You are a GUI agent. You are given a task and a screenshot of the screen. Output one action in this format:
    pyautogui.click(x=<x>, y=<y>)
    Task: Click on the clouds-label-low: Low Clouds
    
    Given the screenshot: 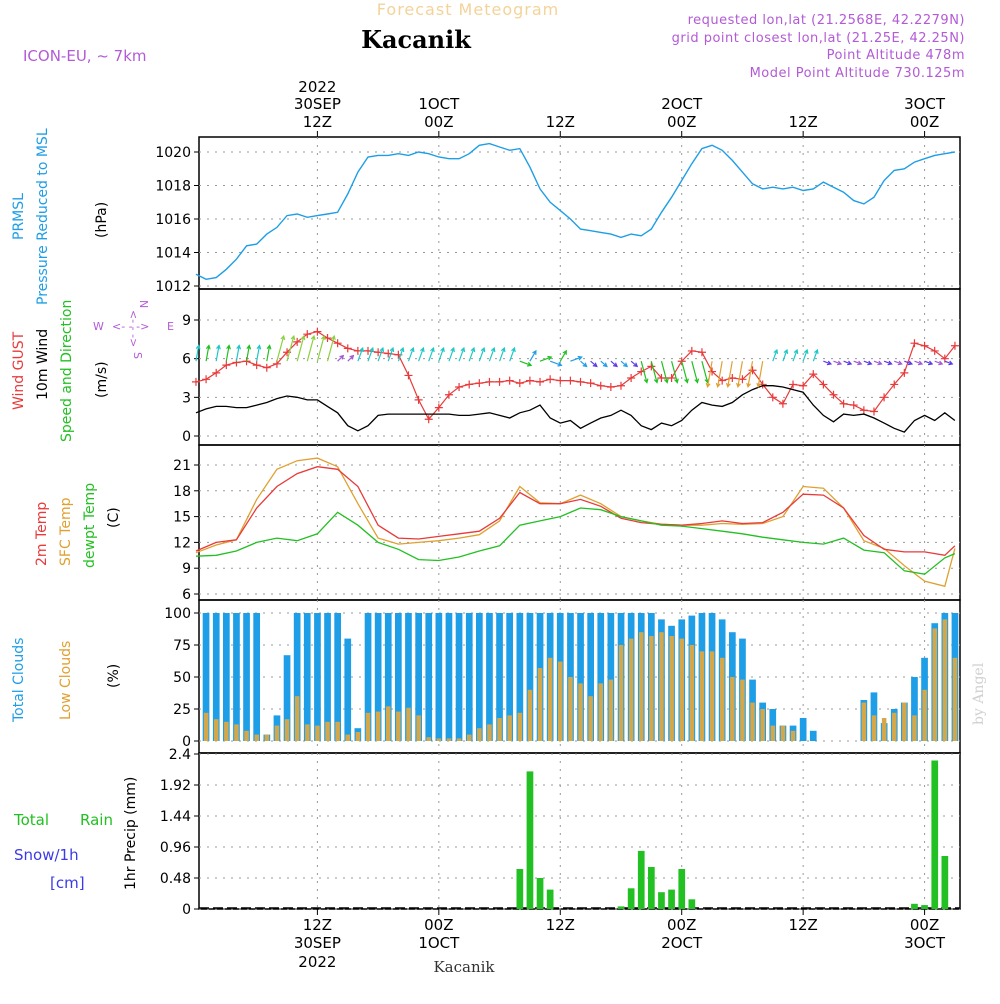 What is the action you would take?
    pyautogui.click(x=66, y=680)
    